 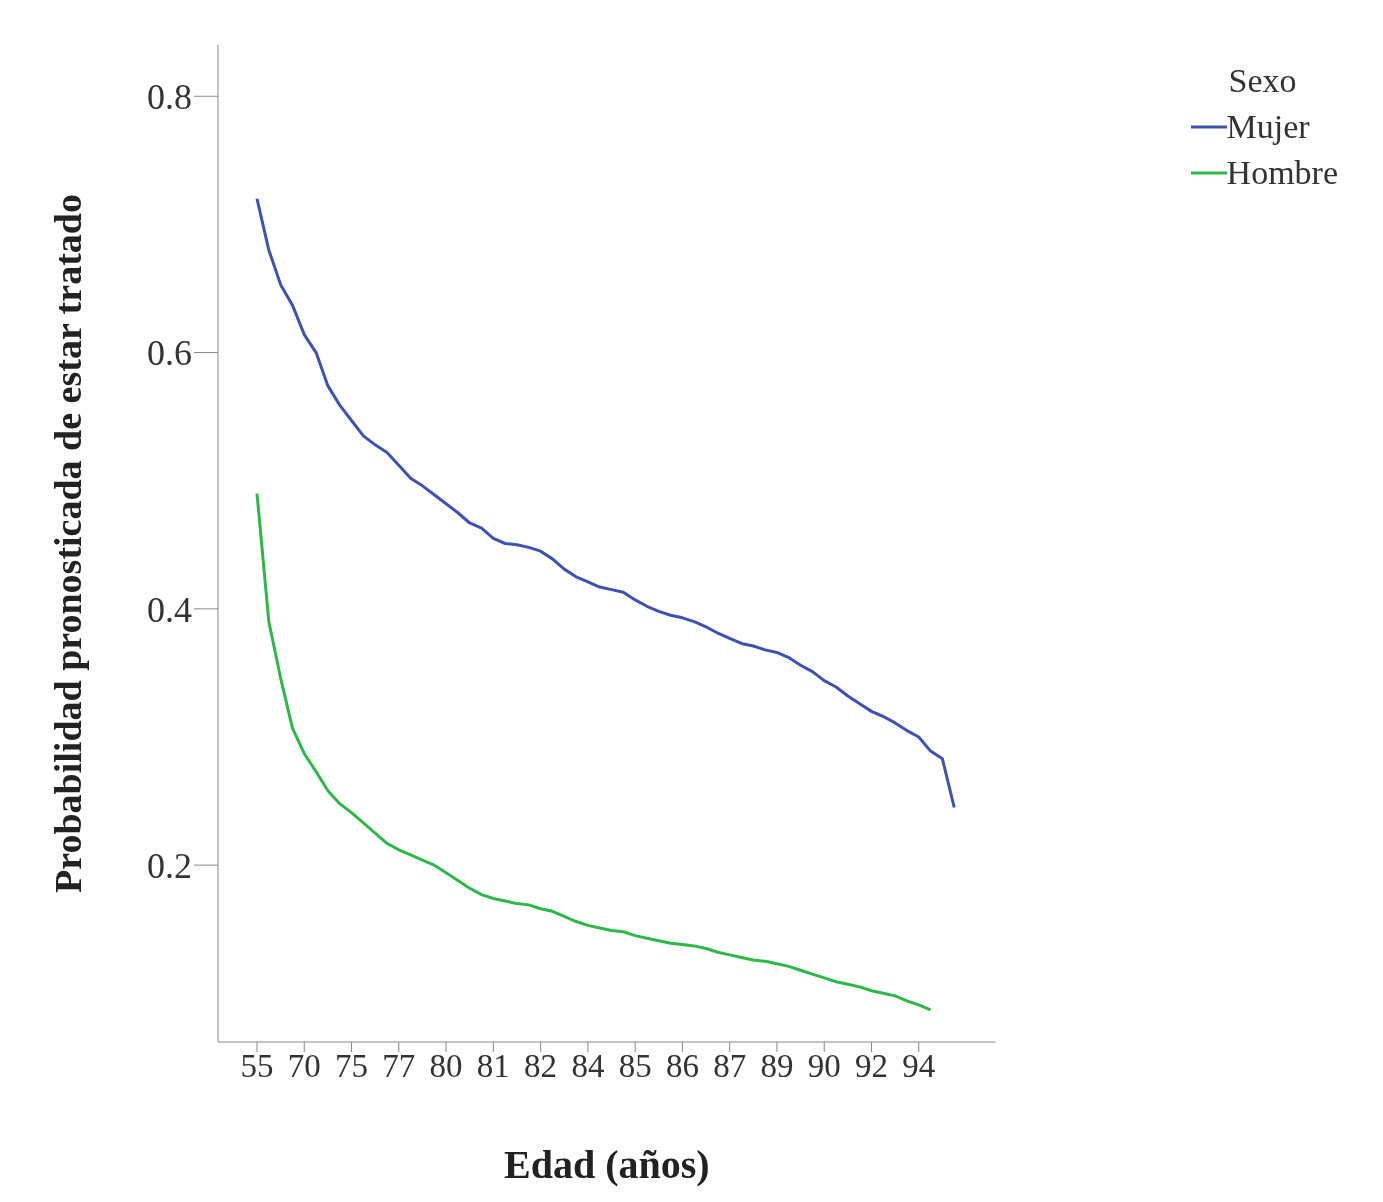 What do you see at coordinates (1268, 127) in the screenshot?
I see `legend-label: Mujer` at bounding box center [1268, 127].